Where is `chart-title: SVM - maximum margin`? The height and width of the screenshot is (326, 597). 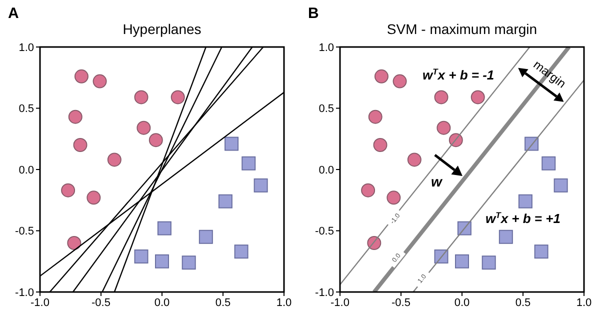
chart-title: SVM - maximum margin is located at coordinates (462, 29).